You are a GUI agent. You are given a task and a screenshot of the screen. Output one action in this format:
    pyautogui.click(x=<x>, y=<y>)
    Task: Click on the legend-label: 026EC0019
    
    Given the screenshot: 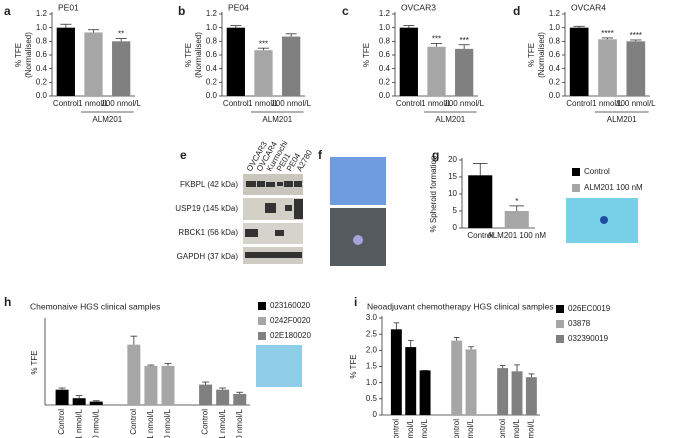 What is the action you would take?
    pyautogui.click(x=589, y=308)
    